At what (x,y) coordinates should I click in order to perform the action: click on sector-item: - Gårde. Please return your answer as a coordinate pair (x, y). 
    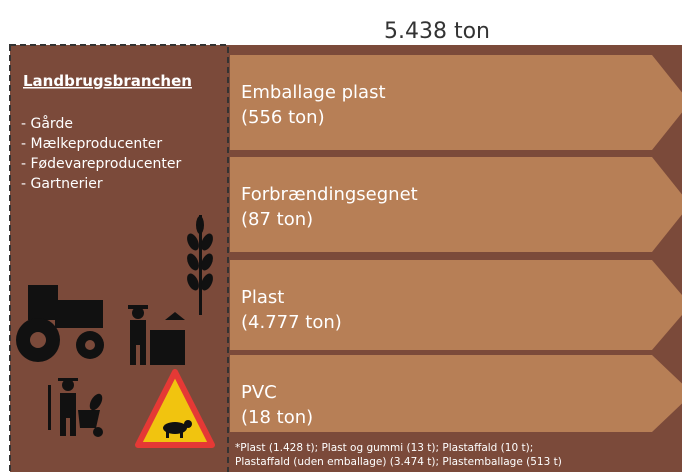
    Looking at the image, I should click on (47, 123).